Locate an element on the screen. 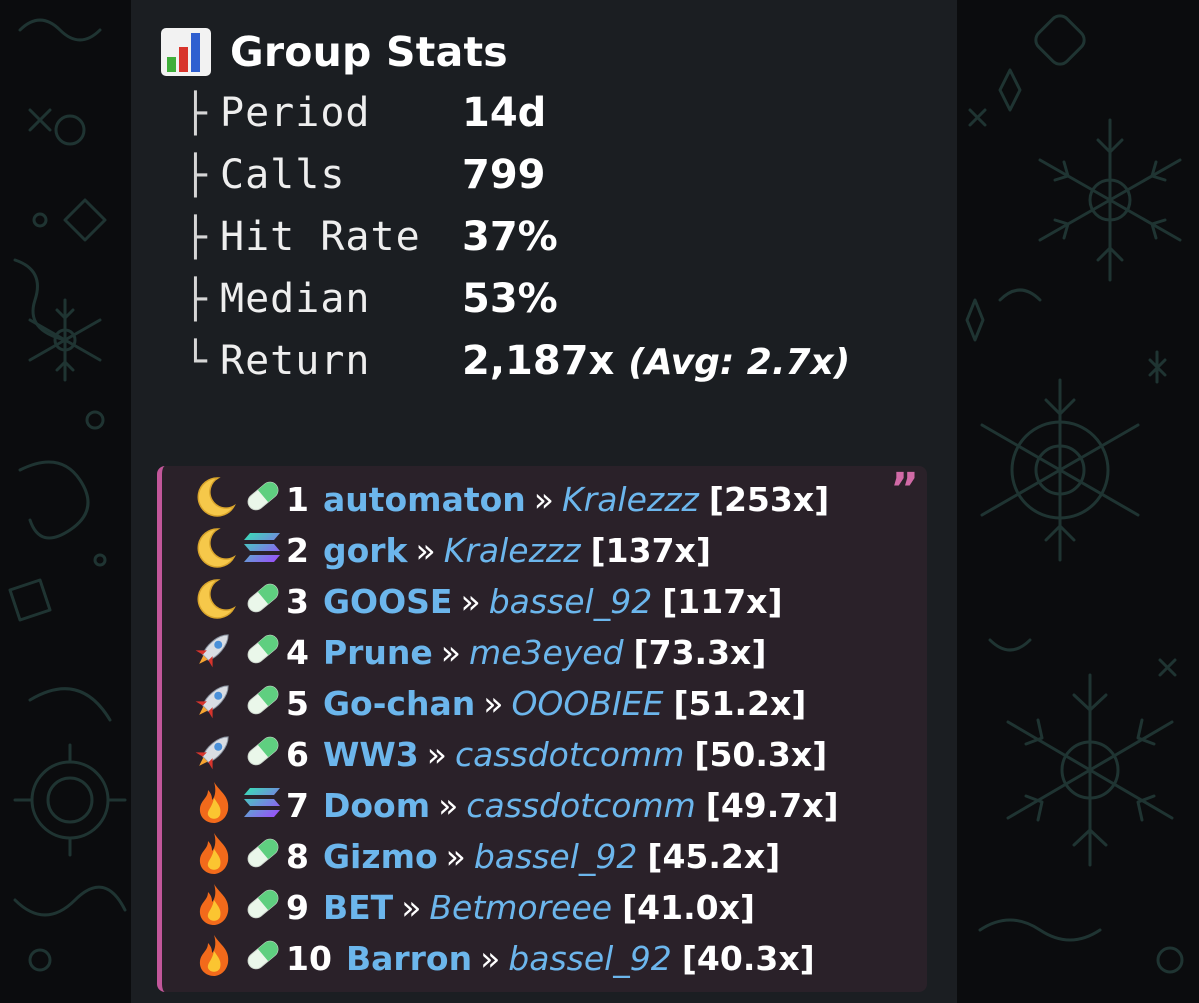 The image size is (1199, 1003). leaderboard-row: 10 Barron» bassel_92 [40.3x] is located at coordinates (513, 958).